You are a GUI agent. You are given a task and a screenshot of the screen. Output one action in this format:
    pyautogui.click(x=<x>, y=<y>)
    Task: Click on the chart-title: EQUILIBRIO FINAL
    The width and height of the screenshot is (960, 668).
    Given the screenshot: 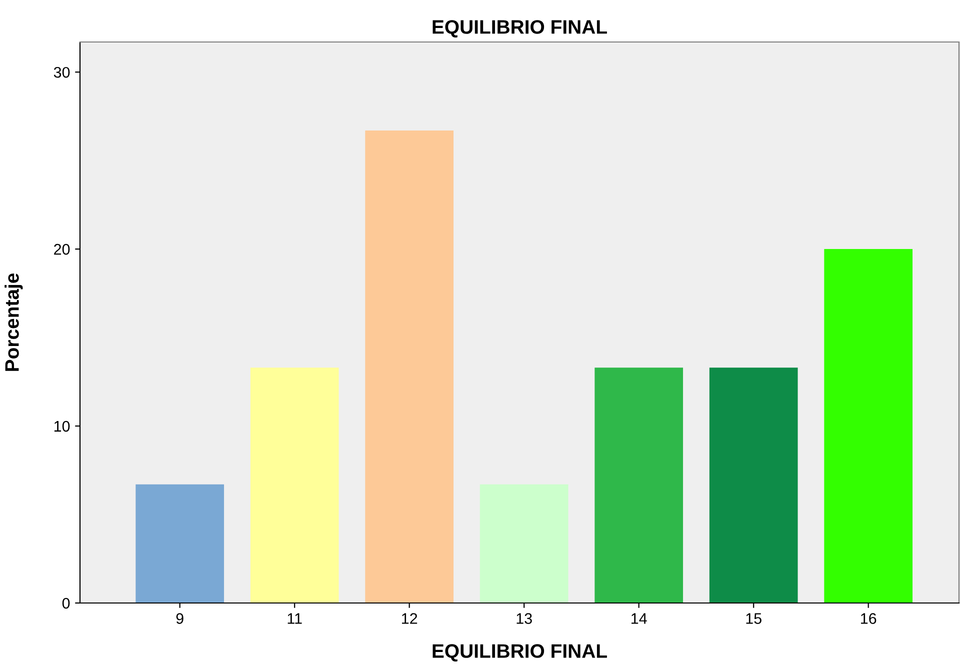 What is the action you would take?
    pyautogui.click(x=519, y=29)
    